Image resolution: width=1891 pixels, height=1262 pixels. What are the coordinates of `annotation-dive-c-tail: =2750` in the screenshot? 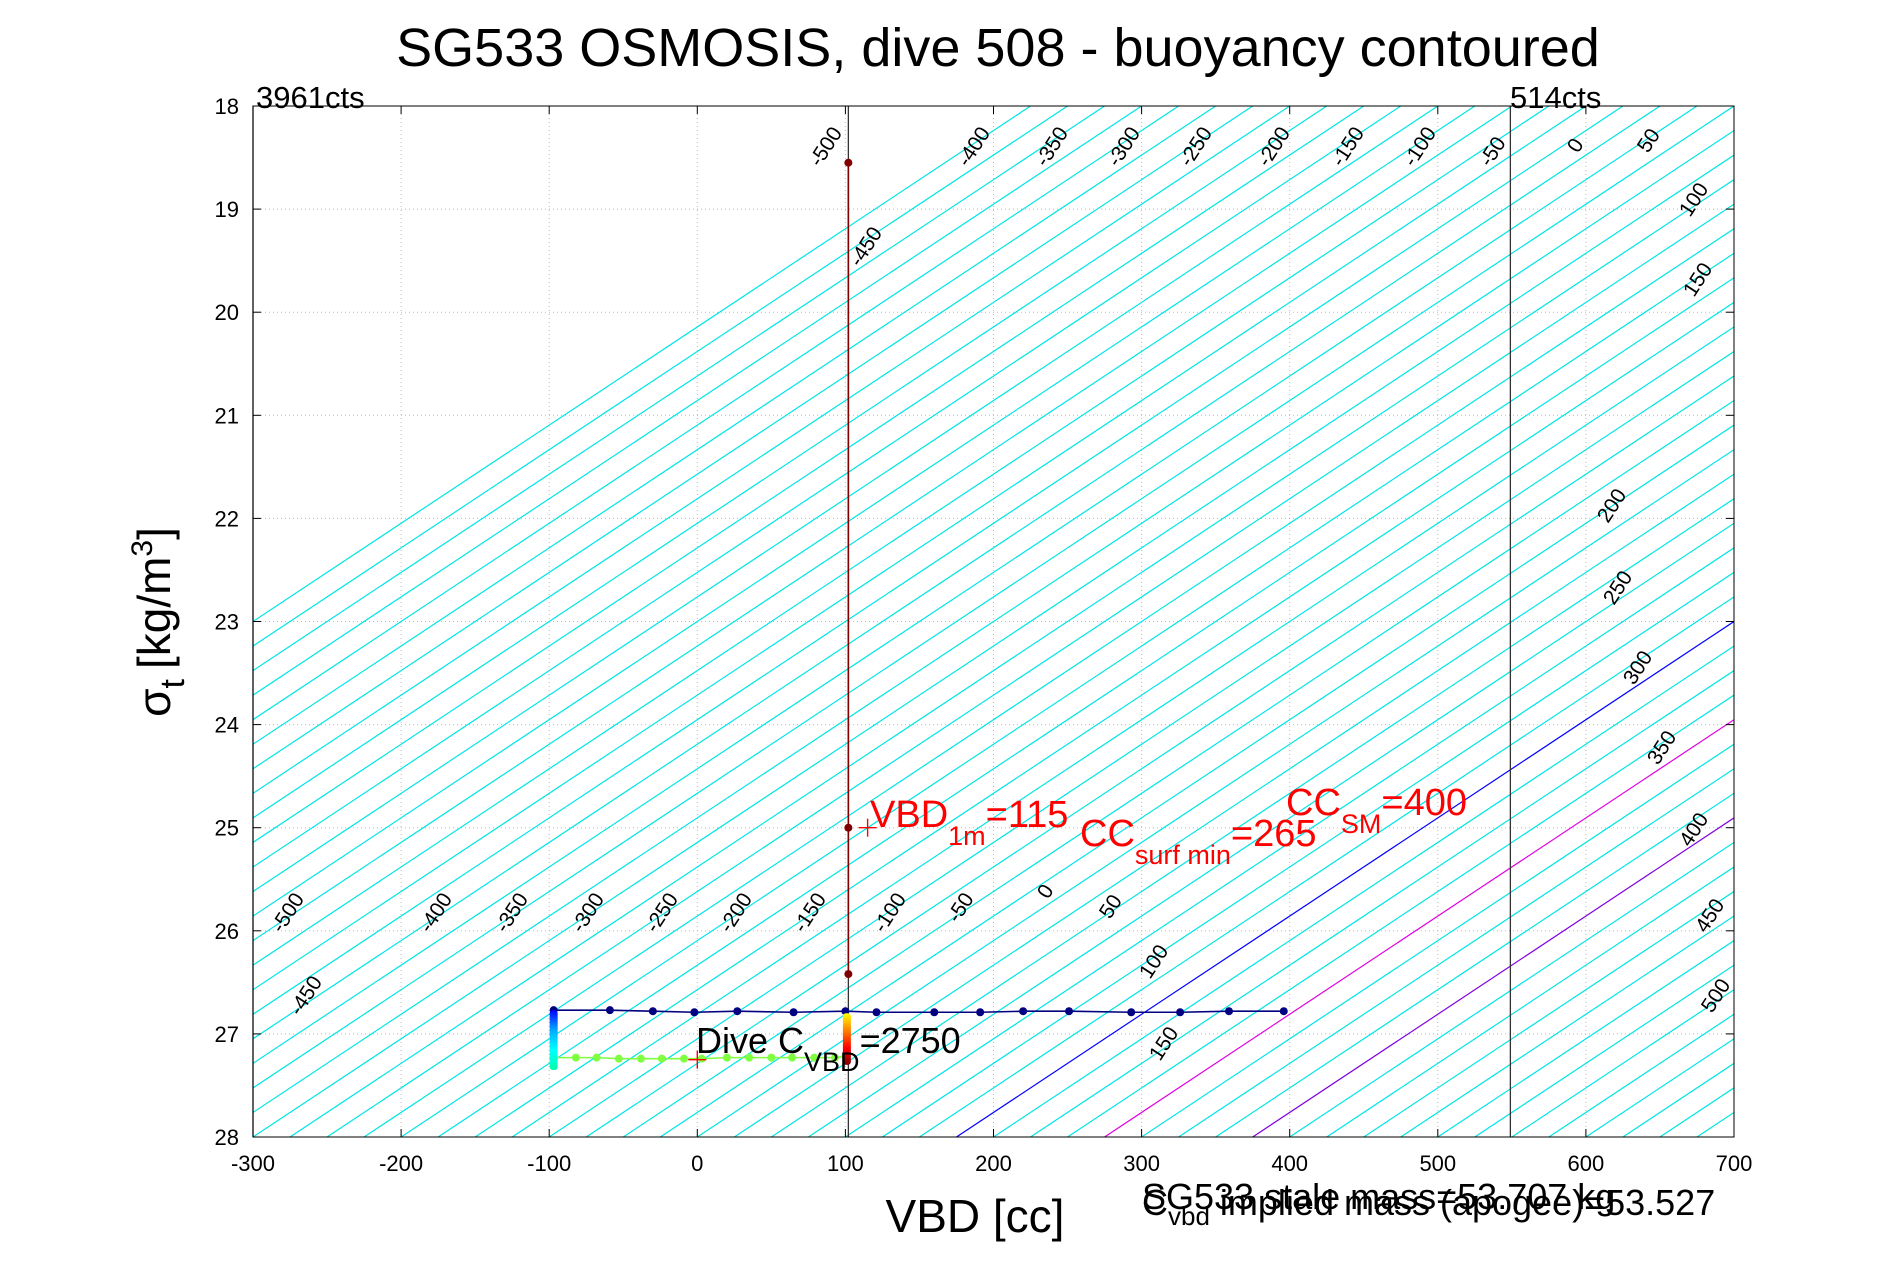 It's located at (910, 1040).